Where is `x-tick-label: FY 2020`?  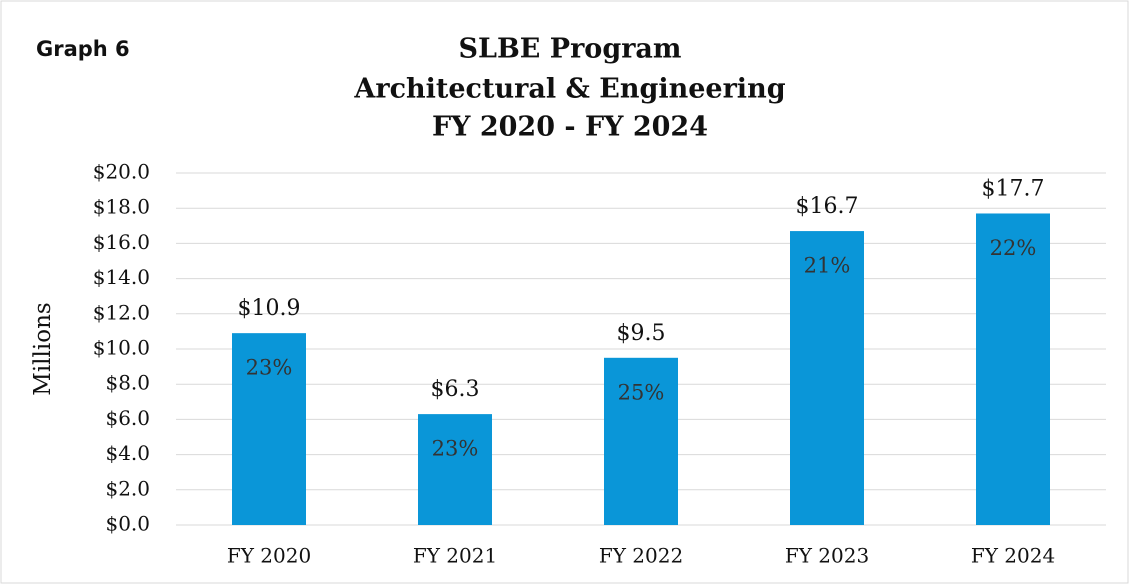
x-tick-label: FY 2020 is located at coordinates (269, 556).